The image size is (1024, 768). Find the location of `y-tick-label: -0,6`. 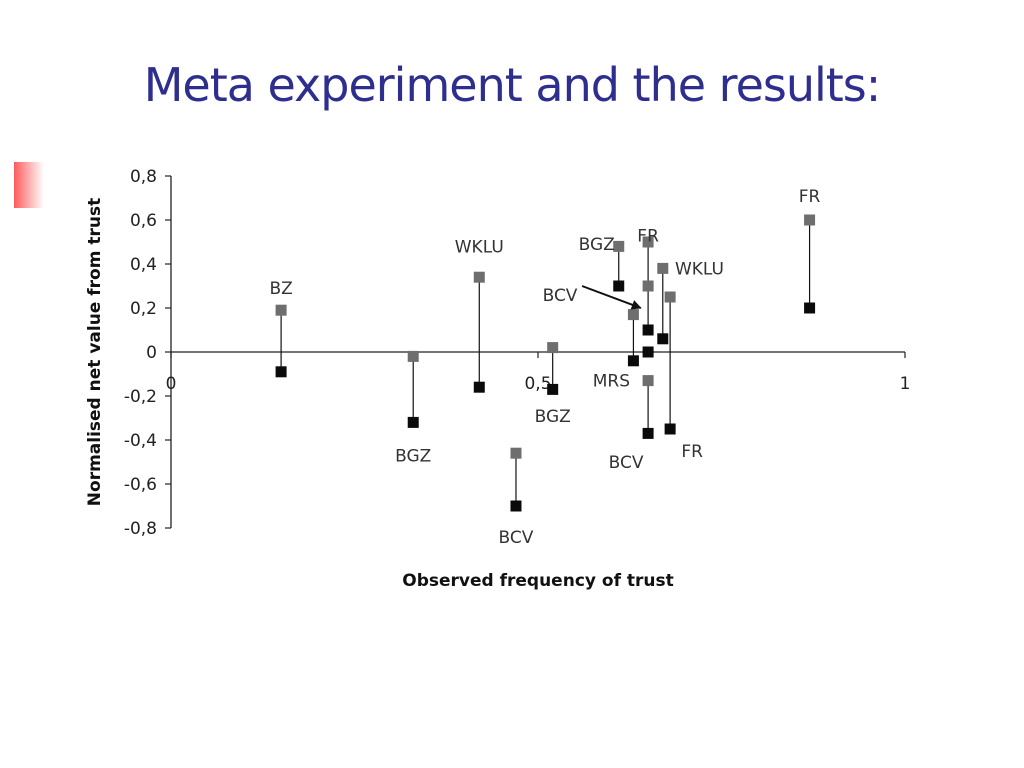

y-tick-label: -0,6 is located at coordinates (140, 485).